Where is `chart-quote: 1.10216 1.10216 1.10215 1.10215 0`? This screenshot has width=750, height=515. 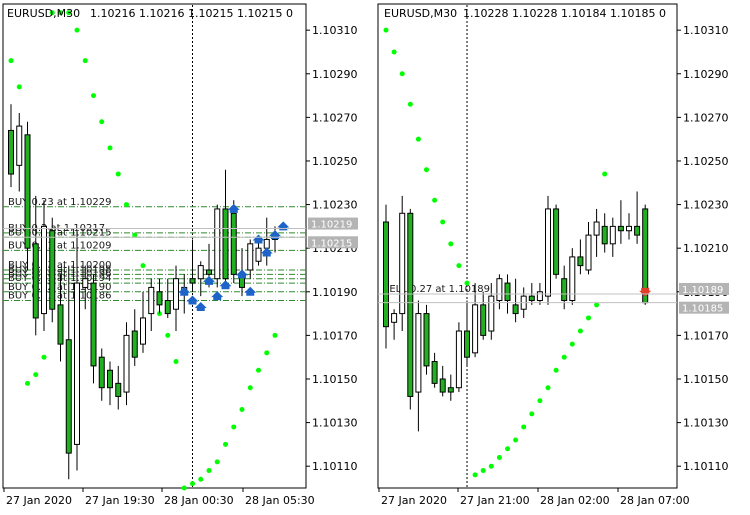 chart-quote: 1.10216 1.10216 1.10215 1.10215 0 is located at coordinates (191, 13).